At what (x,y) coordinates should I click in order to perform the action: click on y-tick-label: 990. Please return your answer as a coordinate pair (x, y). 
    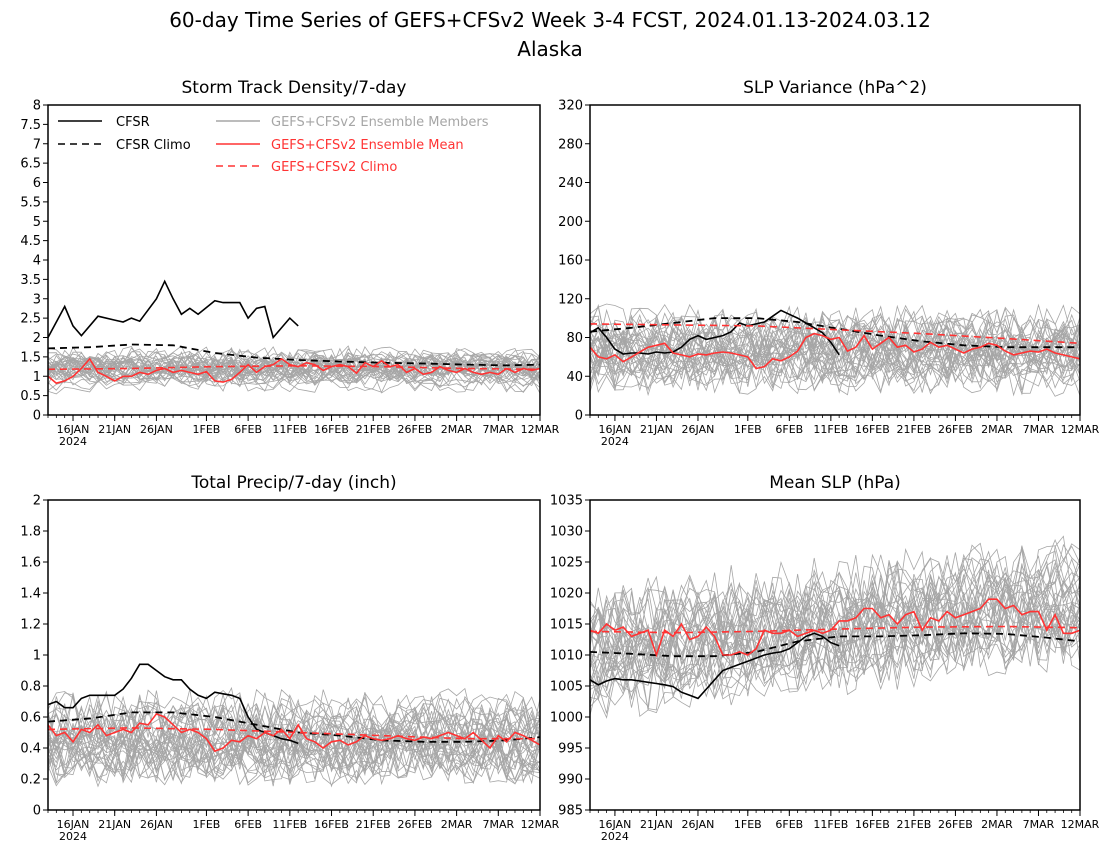
    Looking at the image, I should click on (570, 780).